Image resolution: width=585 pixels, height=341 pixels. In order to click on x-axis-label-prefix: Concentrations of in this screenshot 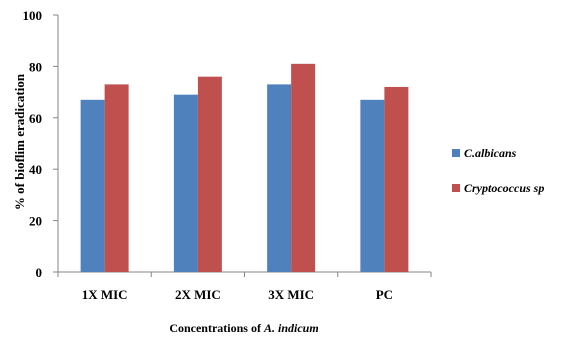, I will do `click(216, 328)`.